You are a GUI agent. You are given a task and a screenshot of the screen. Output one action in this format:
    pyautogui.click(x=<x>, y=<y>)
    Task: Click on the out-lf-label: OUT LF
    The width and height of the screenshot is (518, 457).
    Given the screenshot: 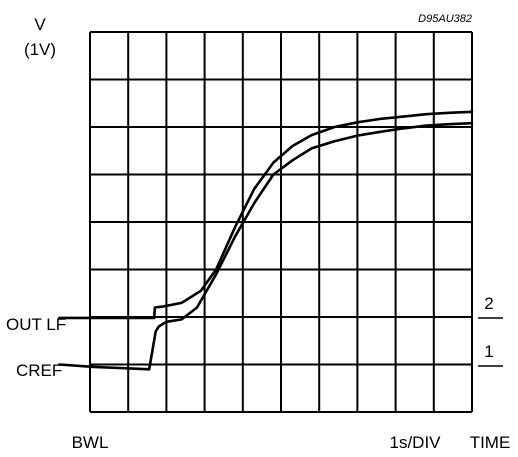 What is the action you would take?
    pyautogui.click(x=36, y=324)
    